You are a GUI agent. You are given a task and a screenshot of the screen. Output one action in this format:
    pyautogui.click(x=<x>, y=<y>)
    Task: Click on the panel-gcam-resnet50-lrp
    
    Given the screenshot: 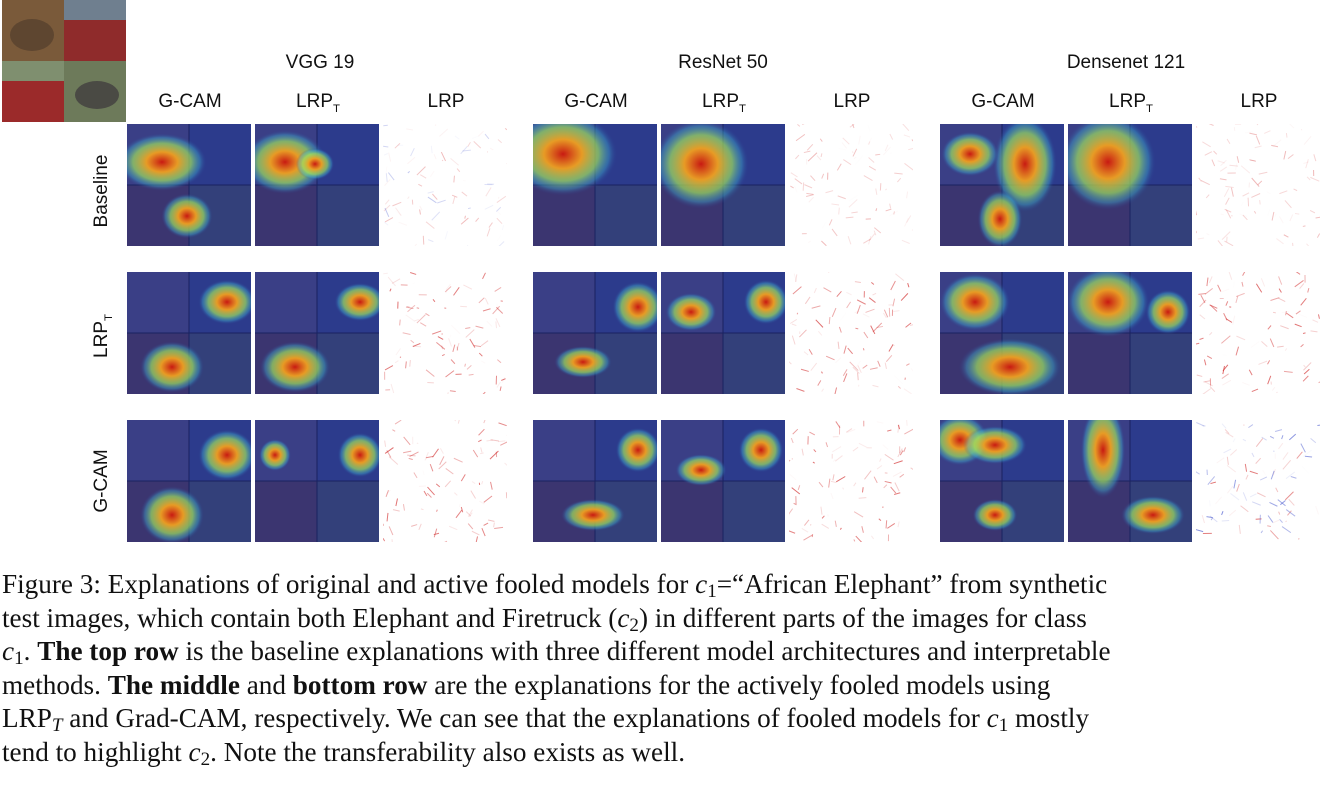 What is the action you would take?
    pyautogui.click(x=851, y=481)
    